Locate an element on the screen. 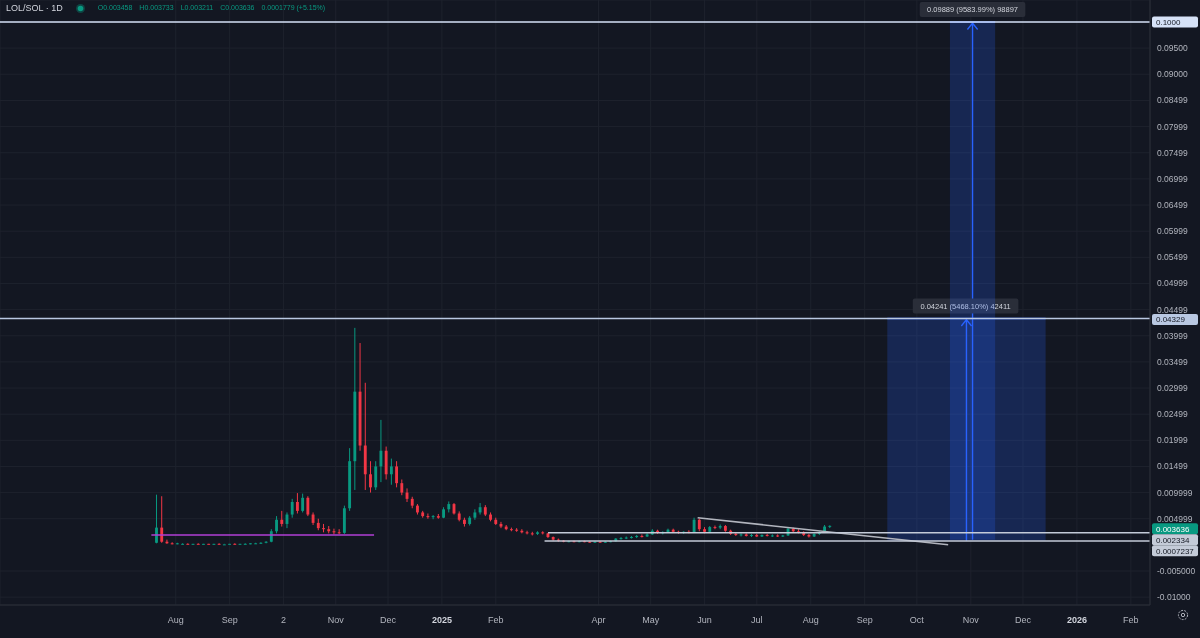 This screenshot has width=1200, height=638. y-tick-label: 0.09000 is located at coordinates (1172, 74).